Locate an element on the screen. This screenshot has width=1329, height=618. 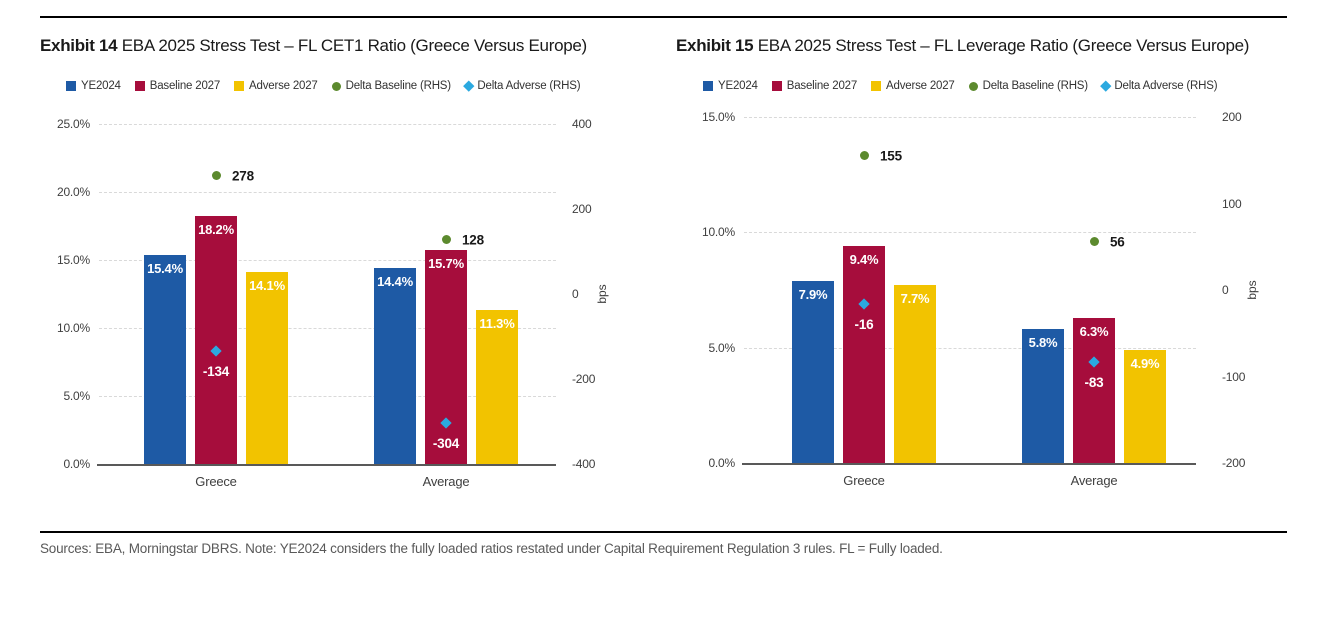
point-value-label: 155 is located at coordinates (891, 156).